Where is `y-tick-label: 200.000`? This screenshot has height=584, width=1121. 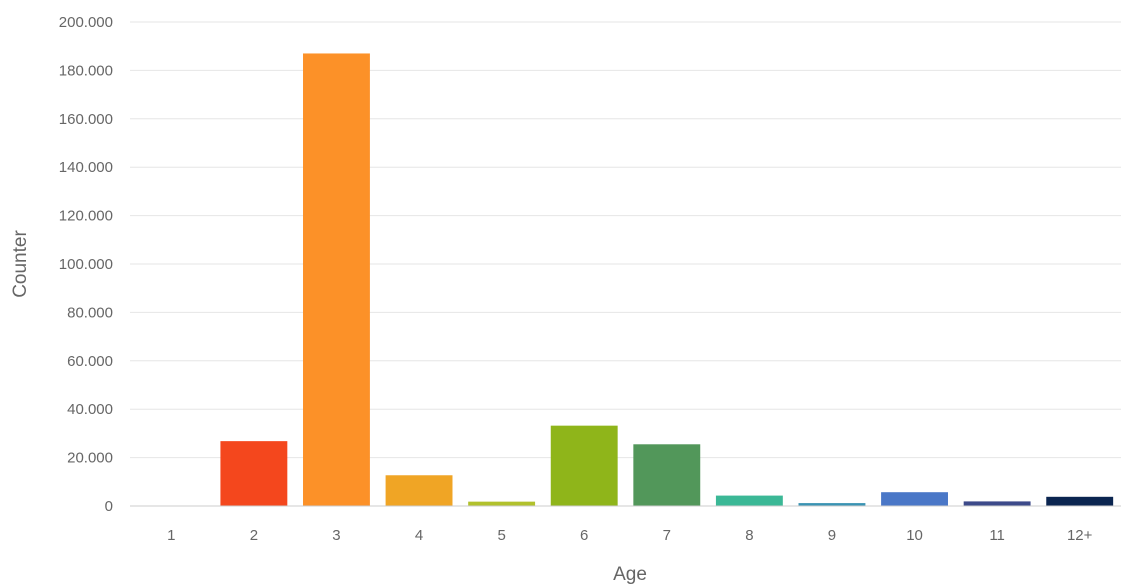
y-tick-label: 200.000 is located at coordinates (86, 22).